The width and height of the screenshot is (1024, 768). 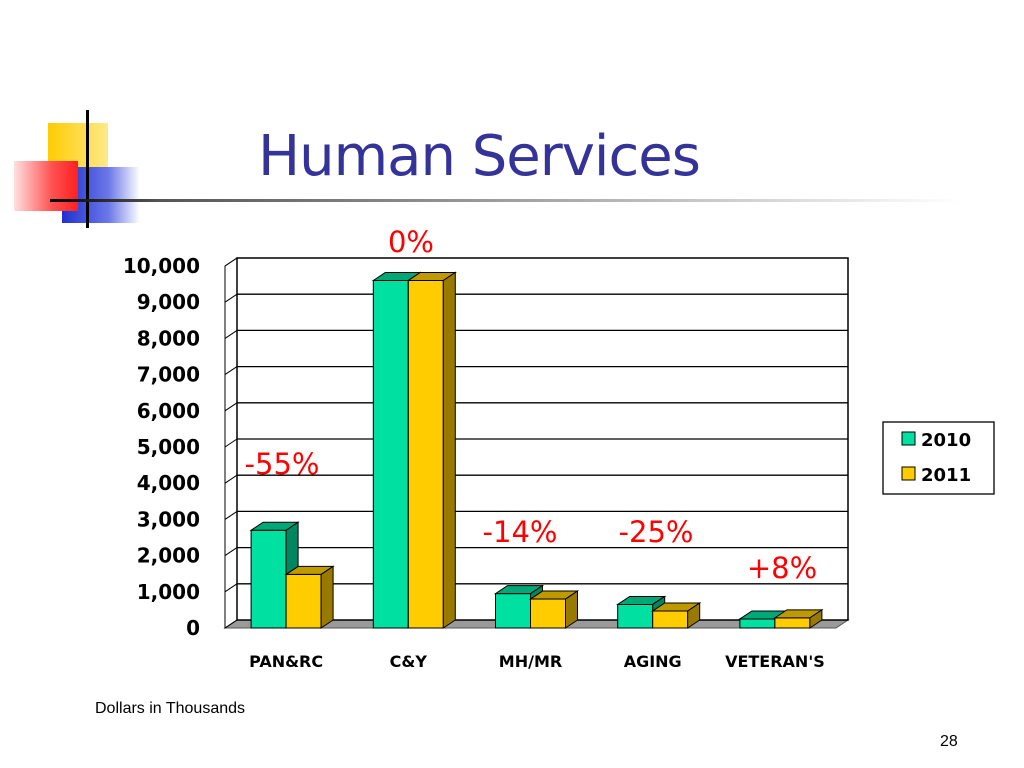 I want to click on percent-change-annotation: 0%, so click(x=411, y=242).